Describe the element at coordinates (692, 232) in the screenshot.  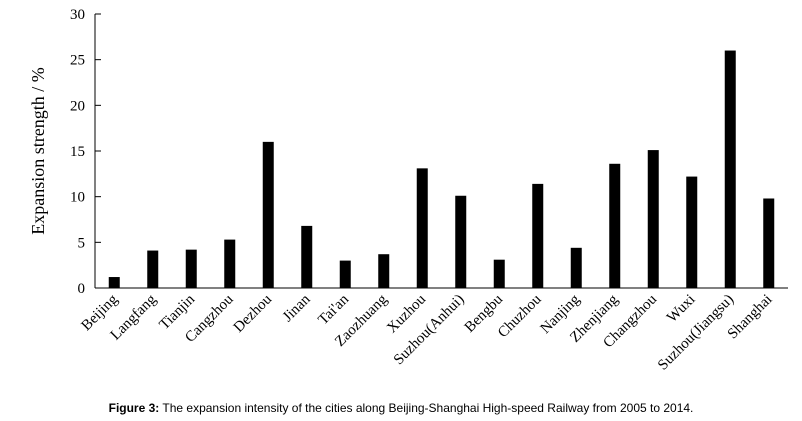
I see `bar-wuxi` at that location.